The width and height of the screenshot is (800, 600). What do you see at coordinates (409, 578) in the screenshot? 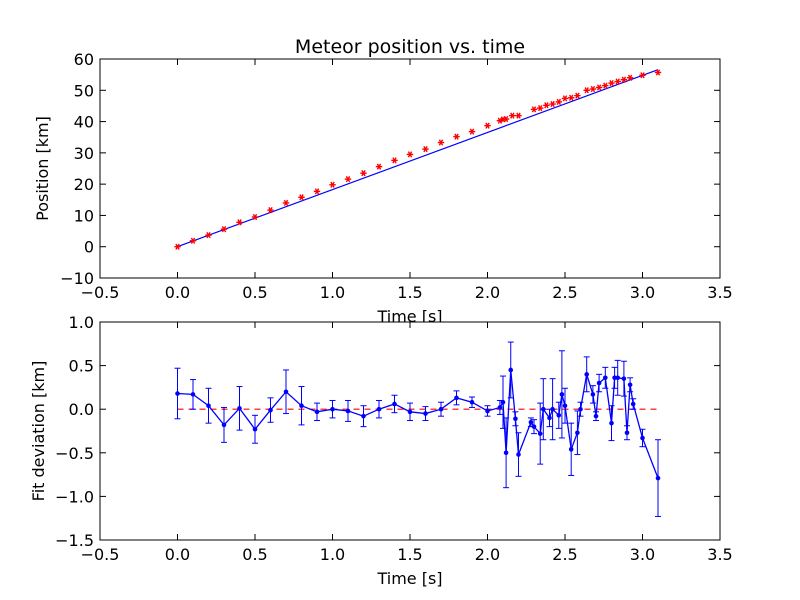
I see `deviation-x-axis-label: Time [s]` at bounding box center [409, 578].